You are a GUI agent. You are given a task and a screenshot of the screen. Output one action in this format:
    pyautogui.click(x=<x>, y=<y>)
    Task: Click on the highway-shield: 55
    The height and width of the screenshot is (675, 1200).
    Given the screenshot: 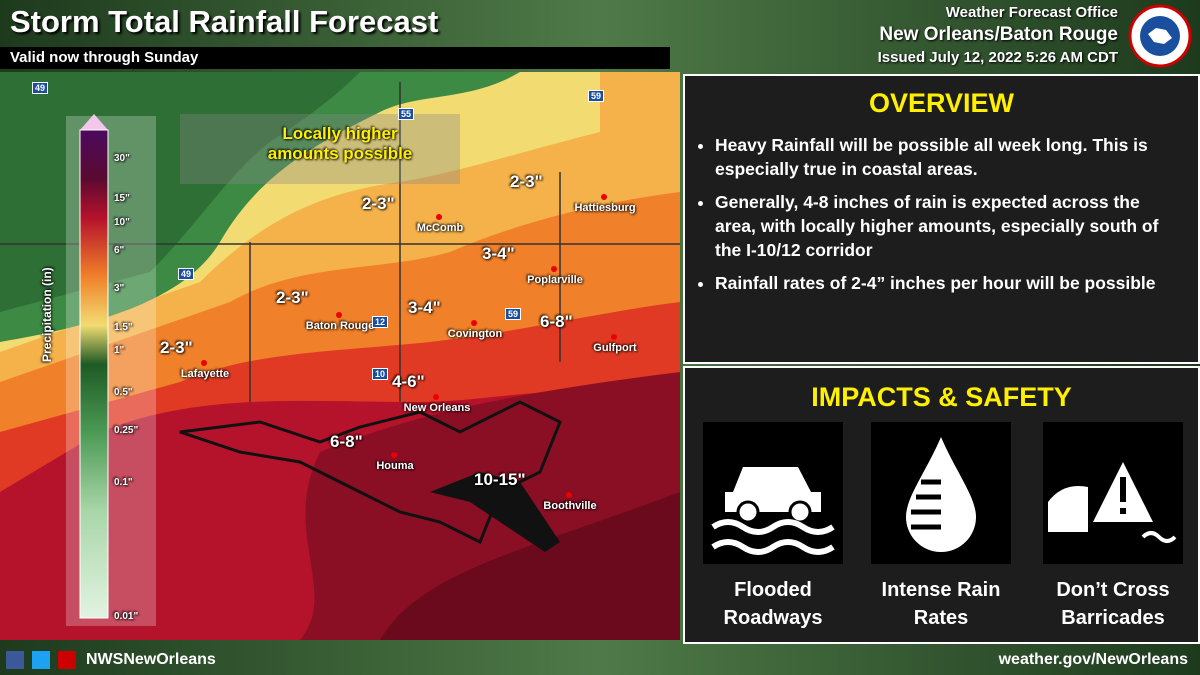 What is the action you would take?
    pyautogui.click(x=406, y=114)
    